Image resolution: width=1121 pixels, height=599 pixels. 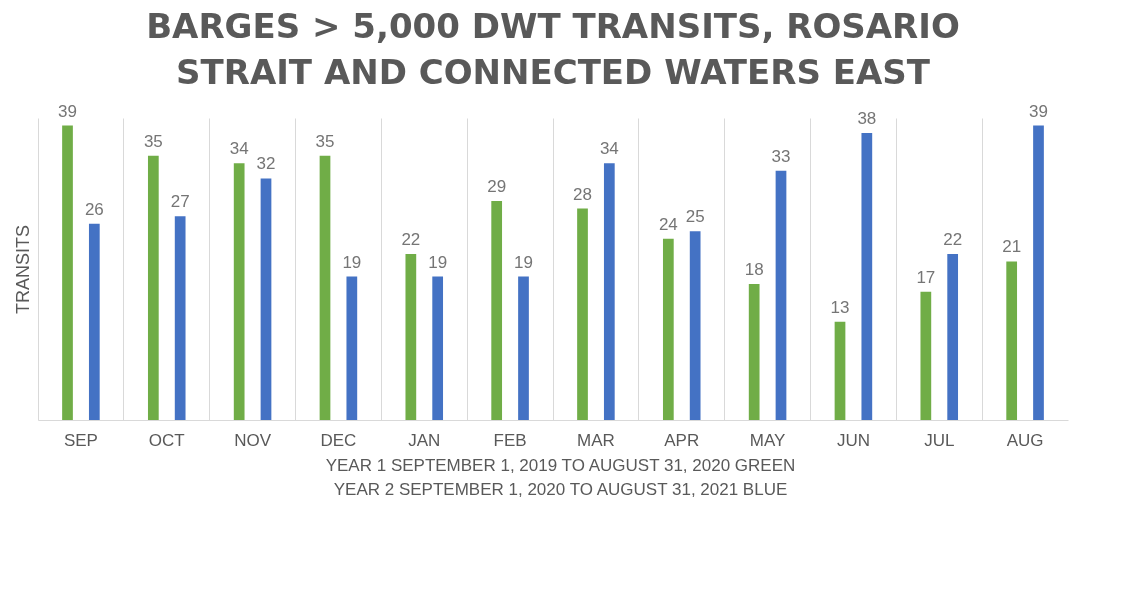 I want to click on data-label: 32, so click(x=266, y=164).